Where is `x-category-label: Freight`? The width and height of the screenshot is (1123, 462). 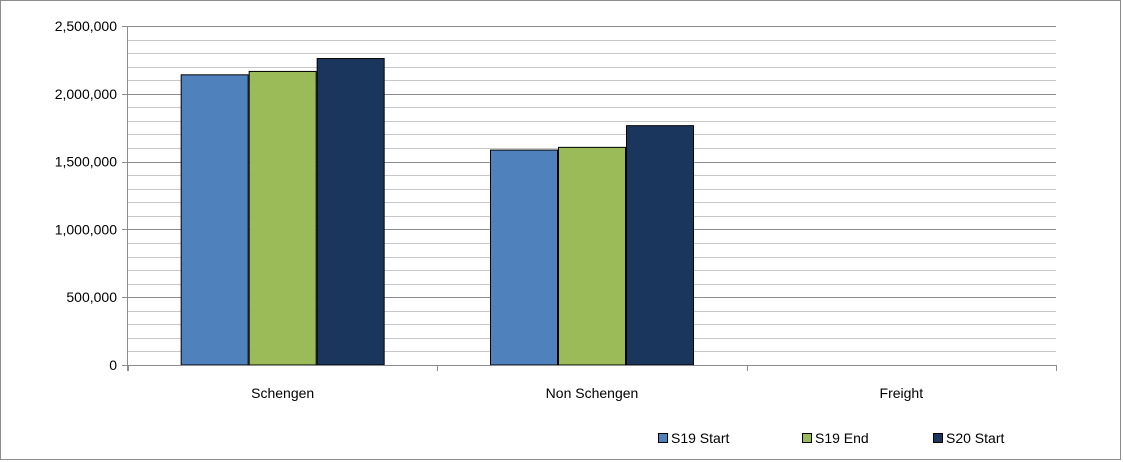 x-category-label: Freight is located at coordinates (902, 393).